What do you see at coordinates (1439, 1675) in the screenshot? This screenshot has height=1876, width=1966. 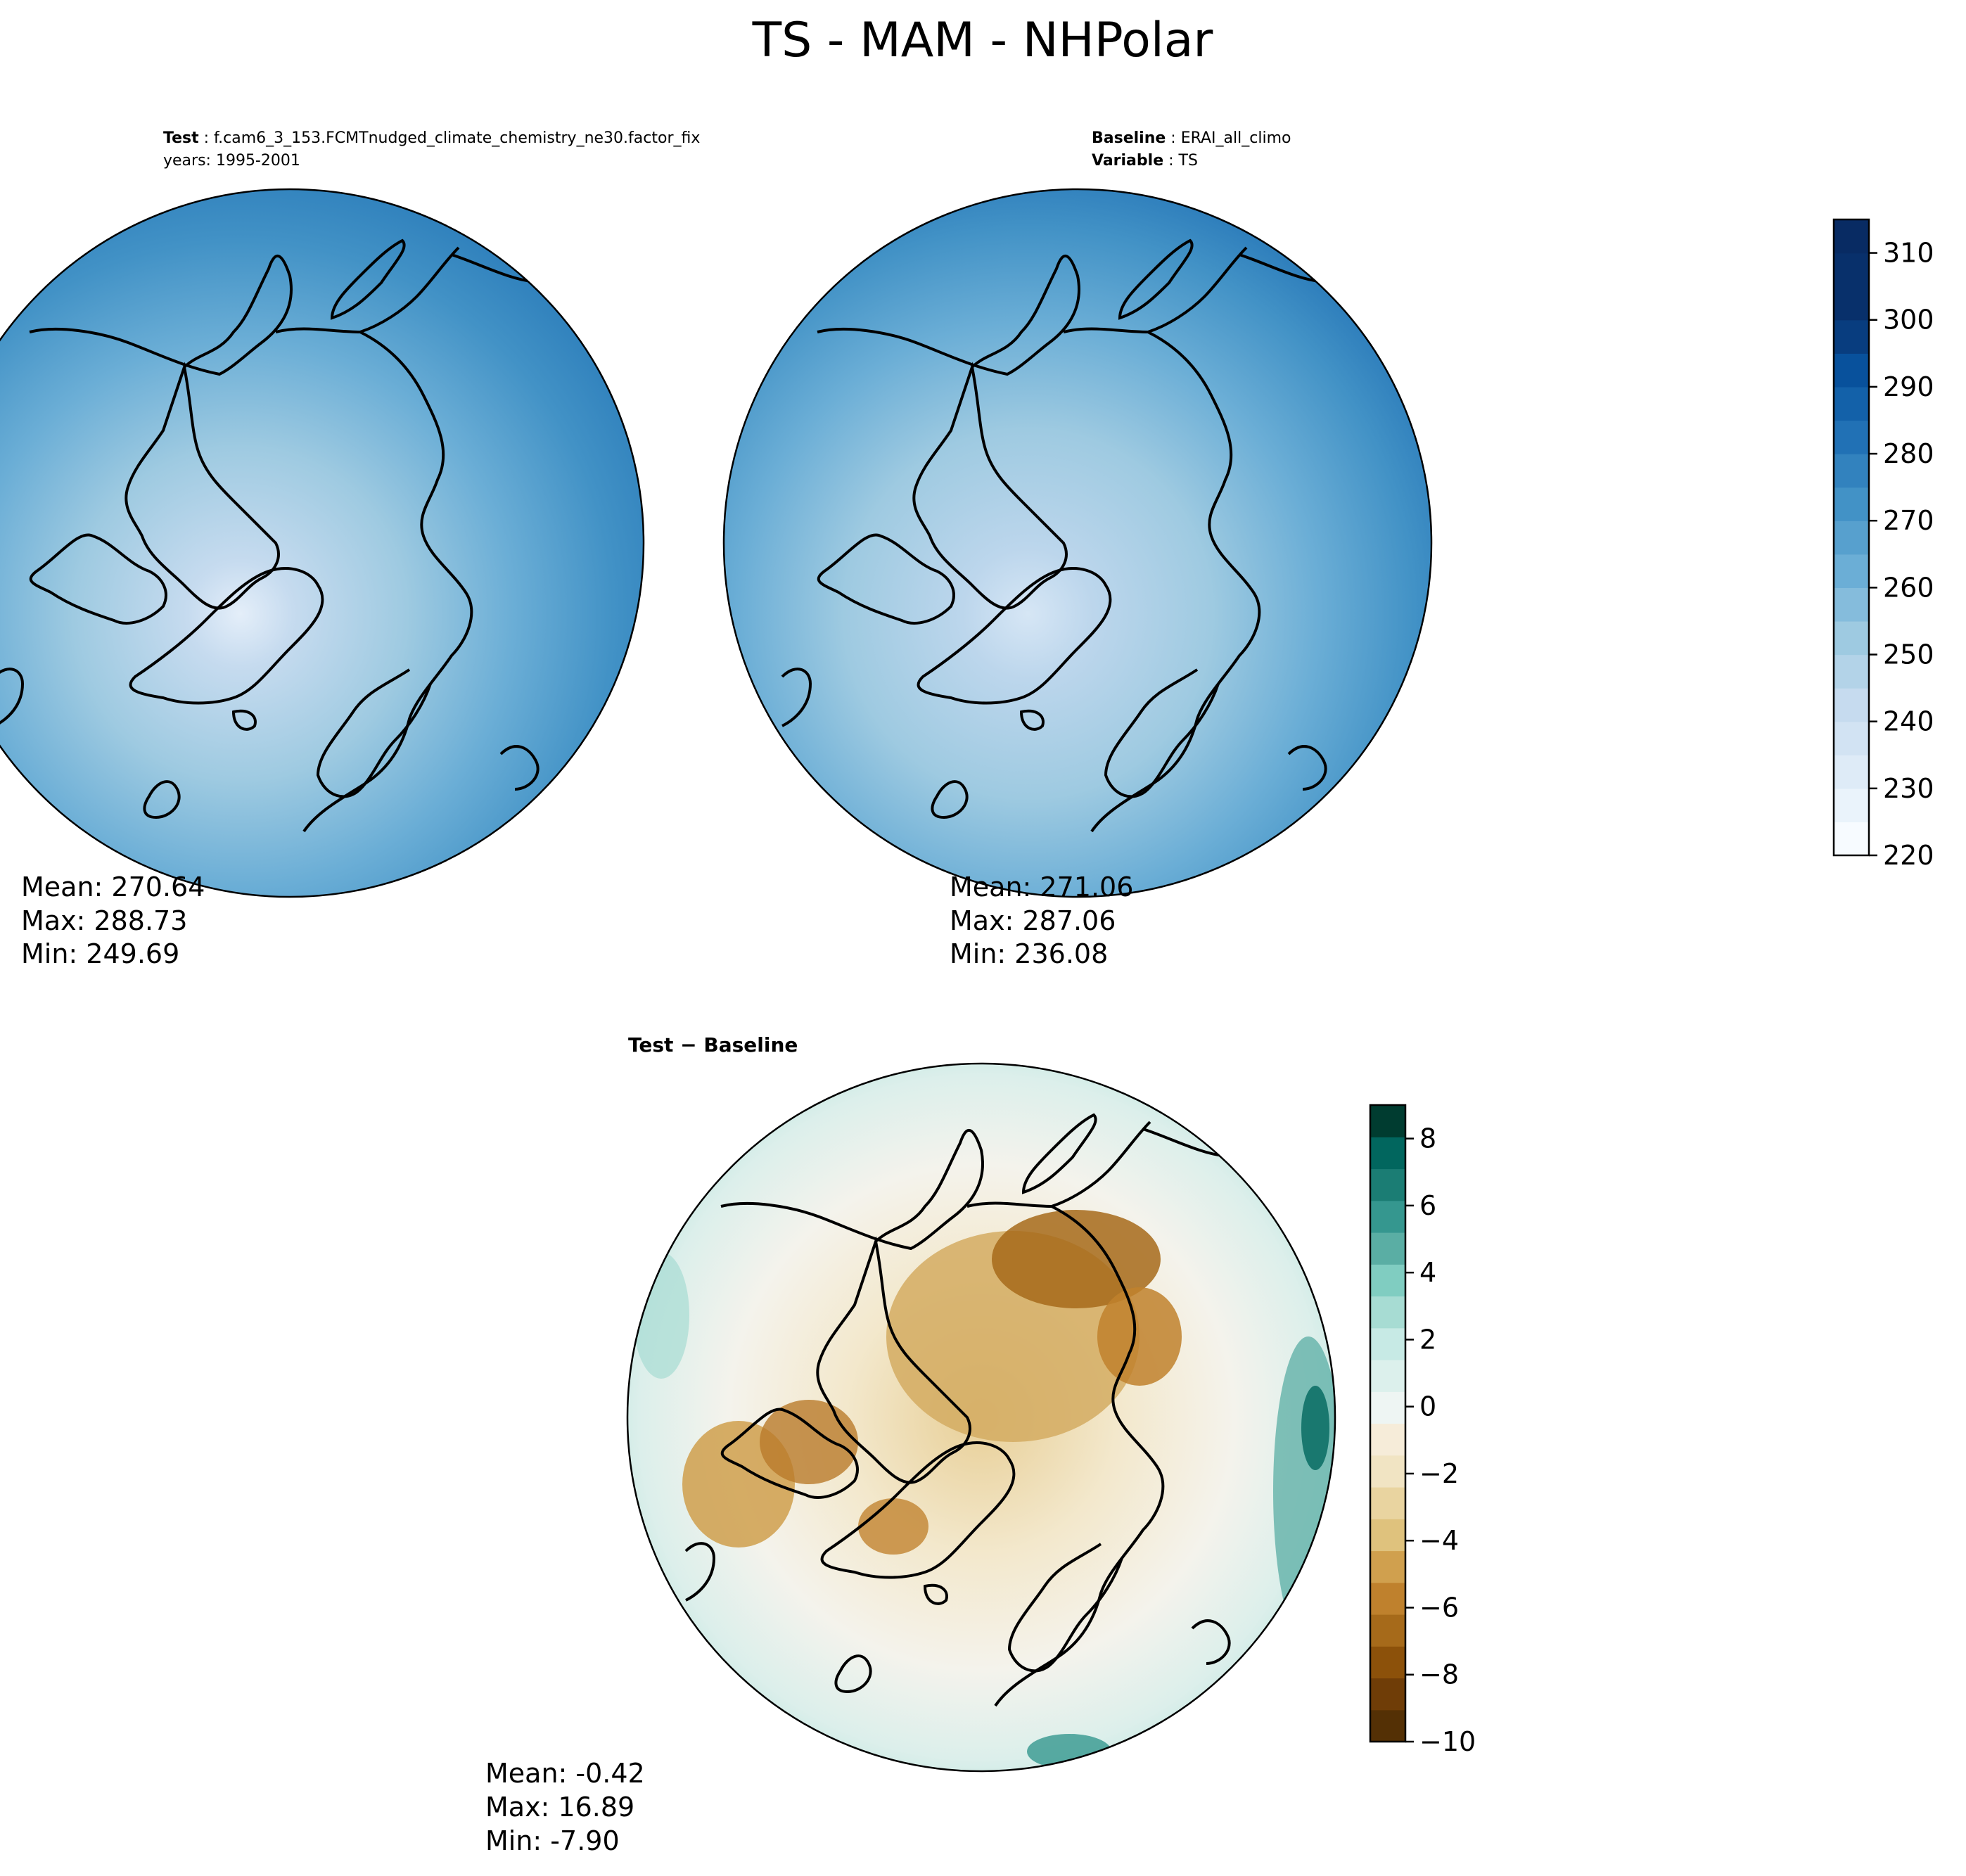 I see `difference-colorbar-tick-label: −8` at bounding box center [1439, 1675].